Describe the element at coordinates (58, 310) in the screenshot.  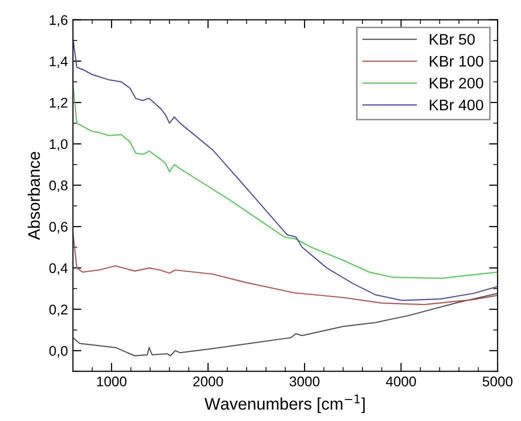
I see `y-tick-label: 0,2` at that location.